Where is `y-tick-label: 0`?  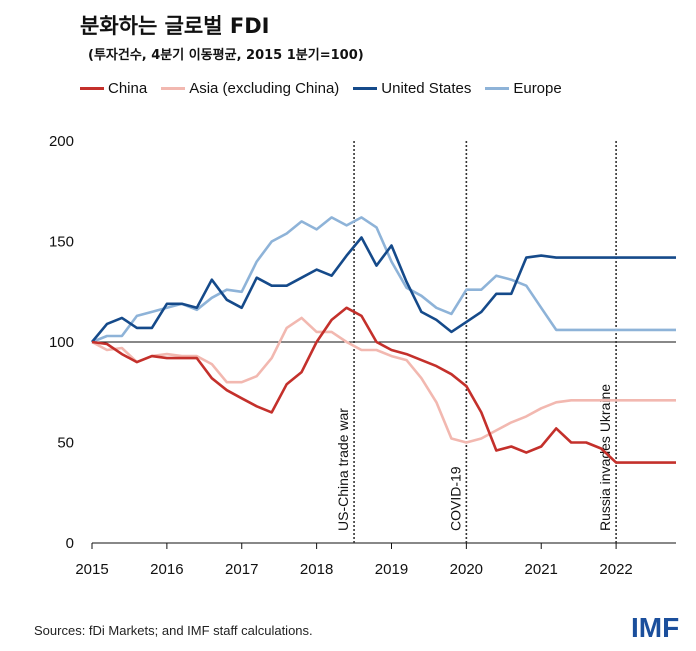 y-tick-label: 0 is located at coordinates (70, 543).